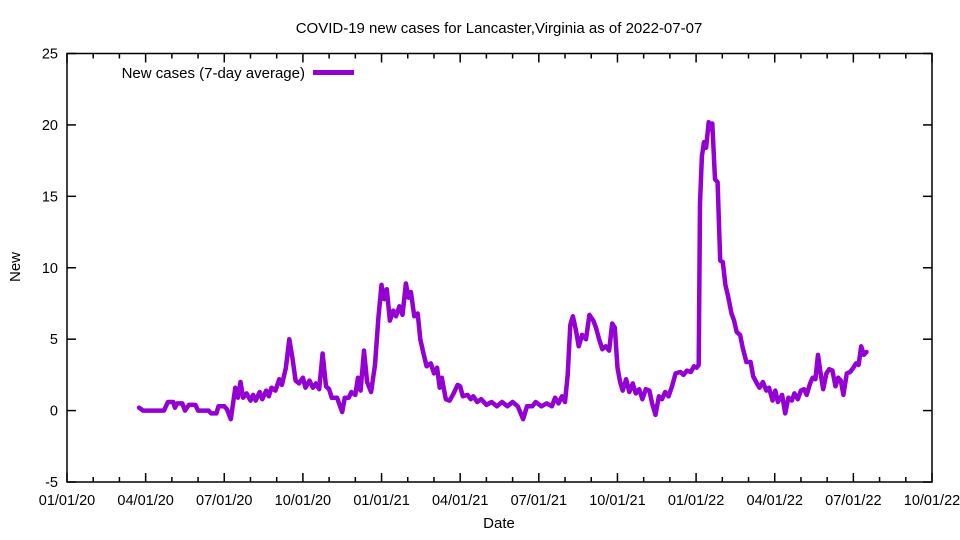  What do you see at coordinates (460, 501) in the screenshot?
I see `x-tick-label: 04/01/21` at bounding box center [460, 501].